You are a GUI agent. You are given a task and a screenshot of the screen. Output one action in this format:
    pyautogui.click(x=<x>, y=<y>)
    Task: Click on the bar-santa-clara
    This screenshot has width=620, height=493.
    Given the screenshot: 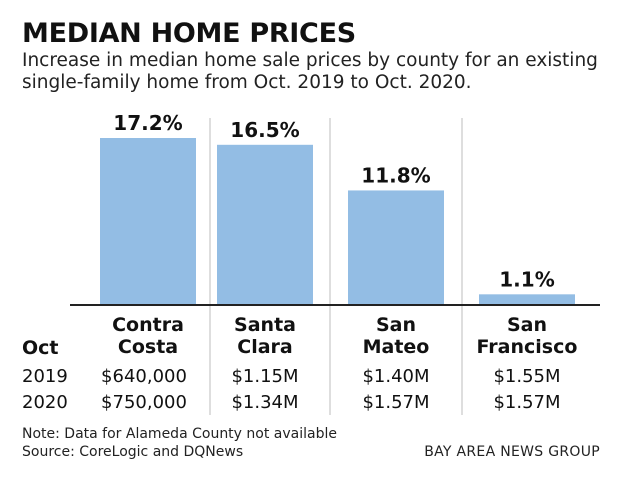 What is the action you would take?
    pyautogui.click(x=265, y=224)
    